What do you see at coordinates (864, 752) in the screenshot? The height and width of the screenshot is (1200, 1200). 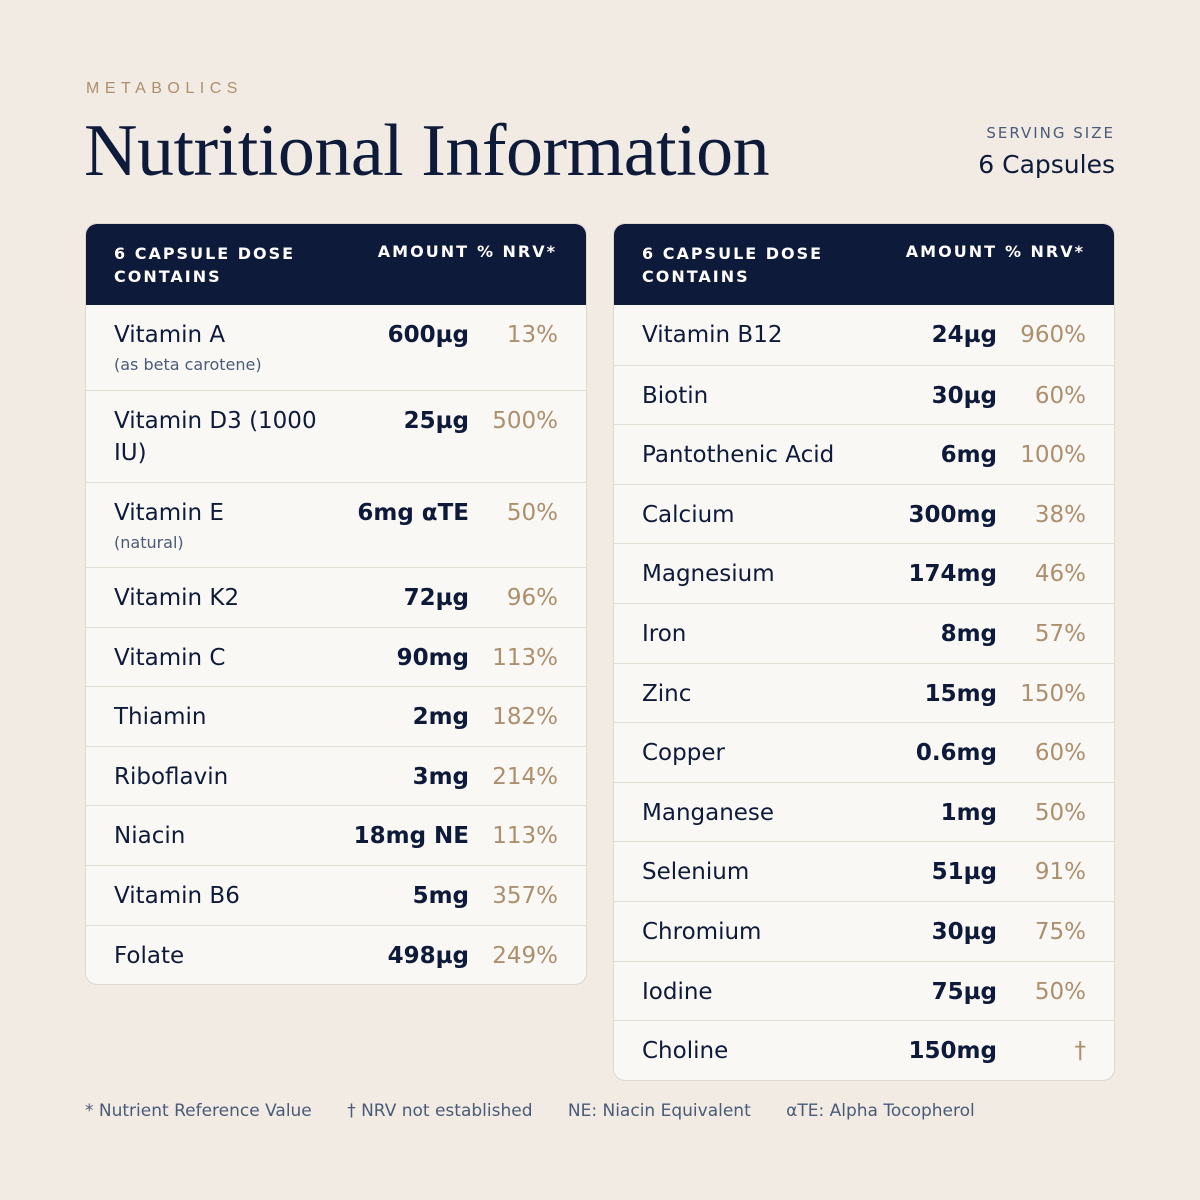 I see `table-row: Copper 0.6mg 60%` at bounding box center [864, 752].